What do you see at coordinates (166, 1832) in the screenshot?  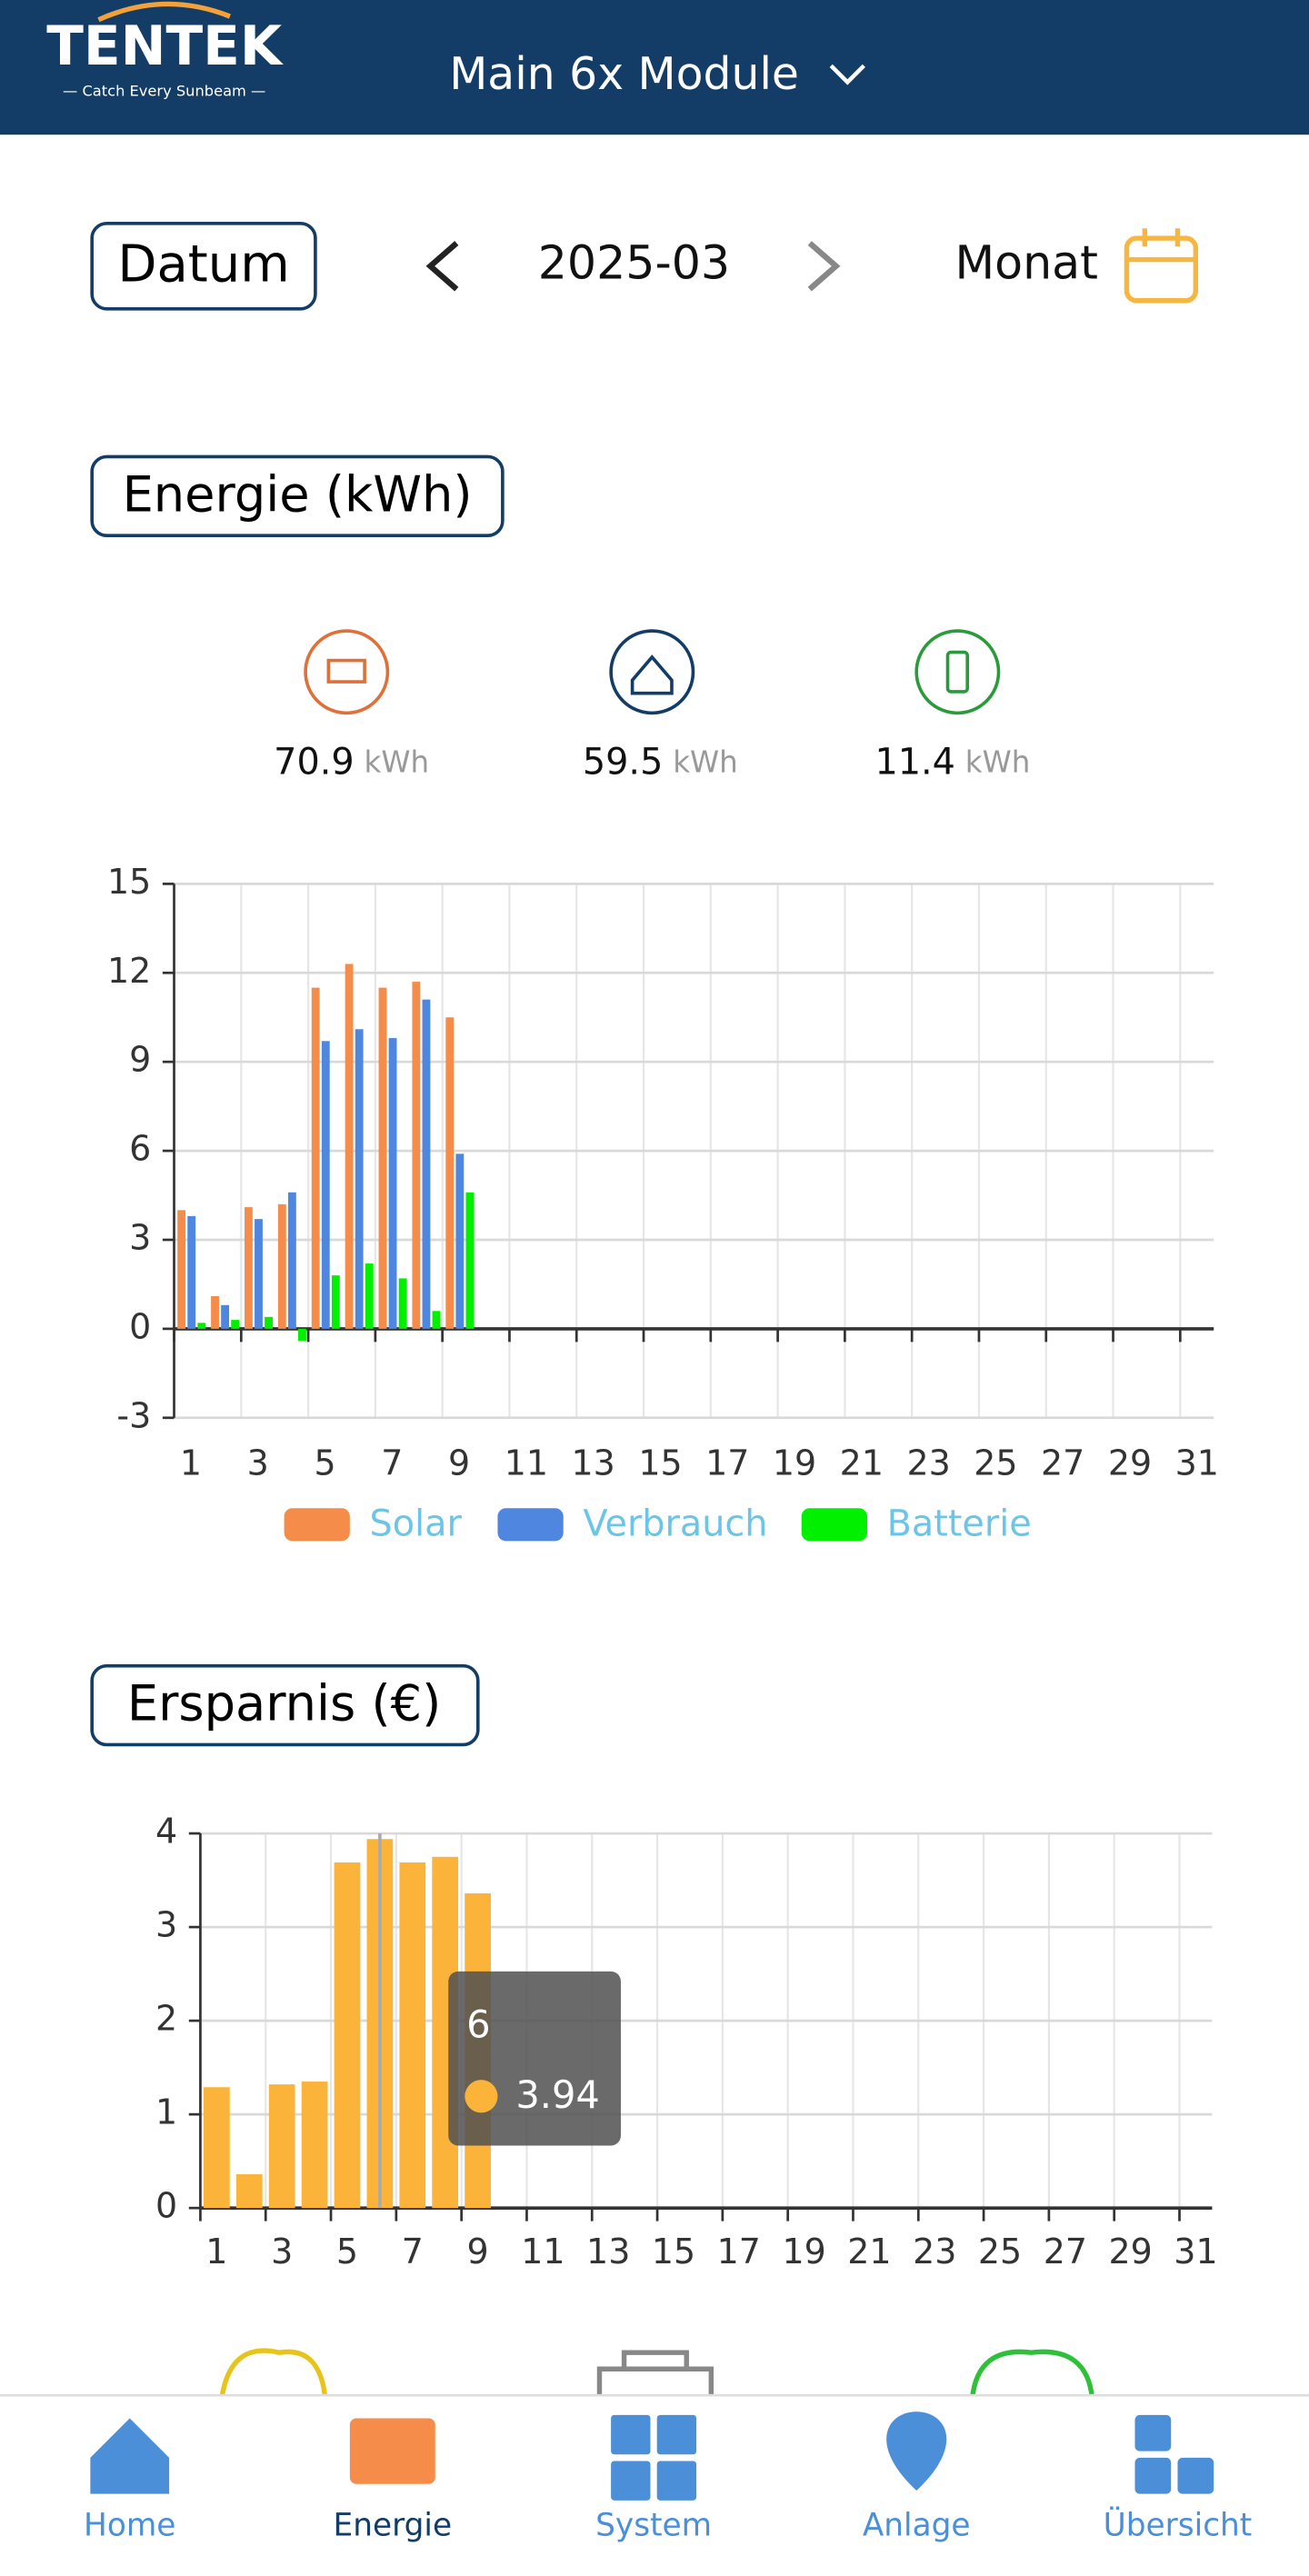 I see `y-tick-label: 4` at bounding box center [166, 1832].